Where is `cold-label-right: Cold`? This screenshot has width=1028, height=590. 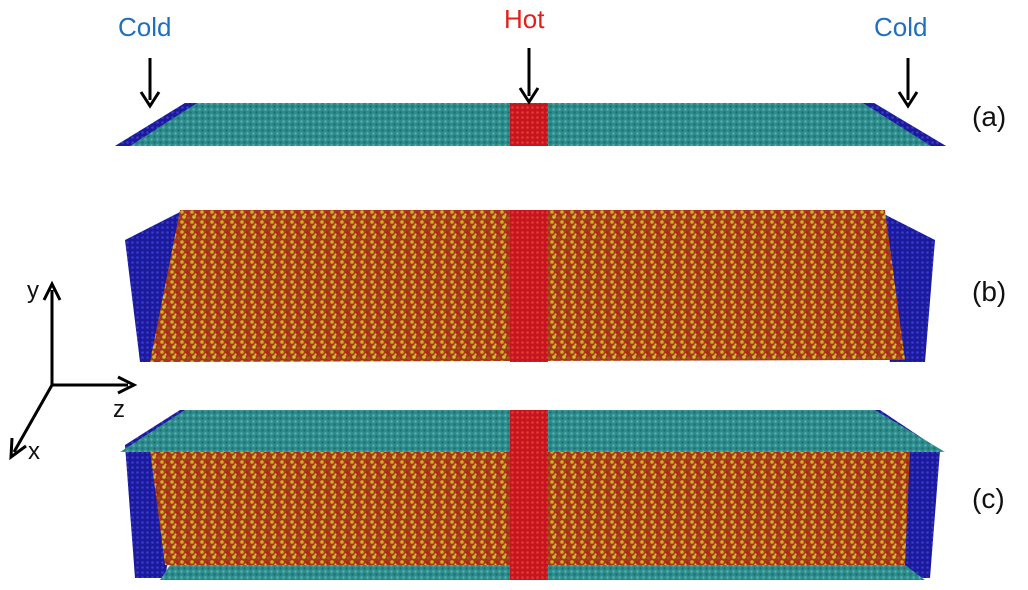 cold-label-right: Cold is located at coordinates (901, 27).